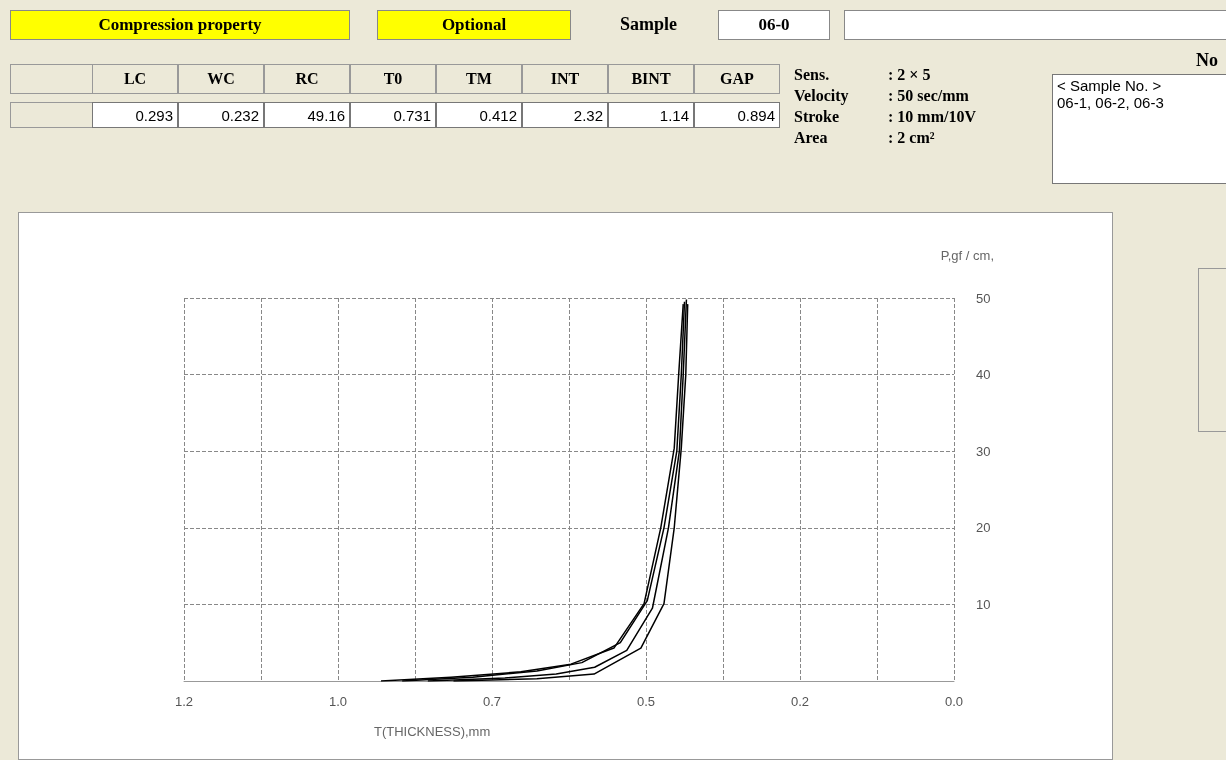 This screenshot has width=1226, height=760. What do you see at coordinates (928, 96) in the screenshot?
I see `text: : 50 sec/mm` at bounding box center [928, 96].